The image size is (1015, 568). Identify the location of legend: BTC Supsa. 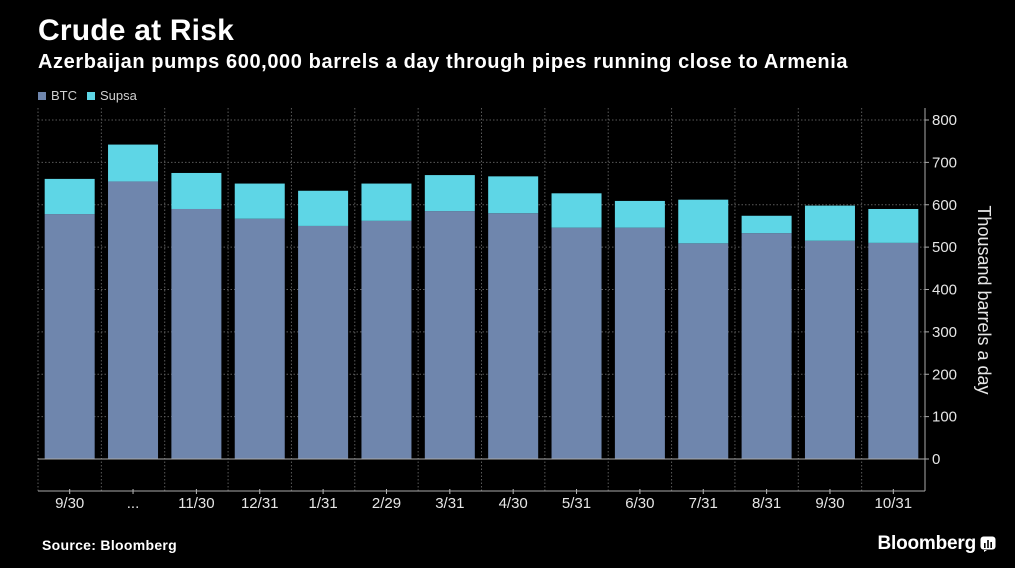
(92, 95).